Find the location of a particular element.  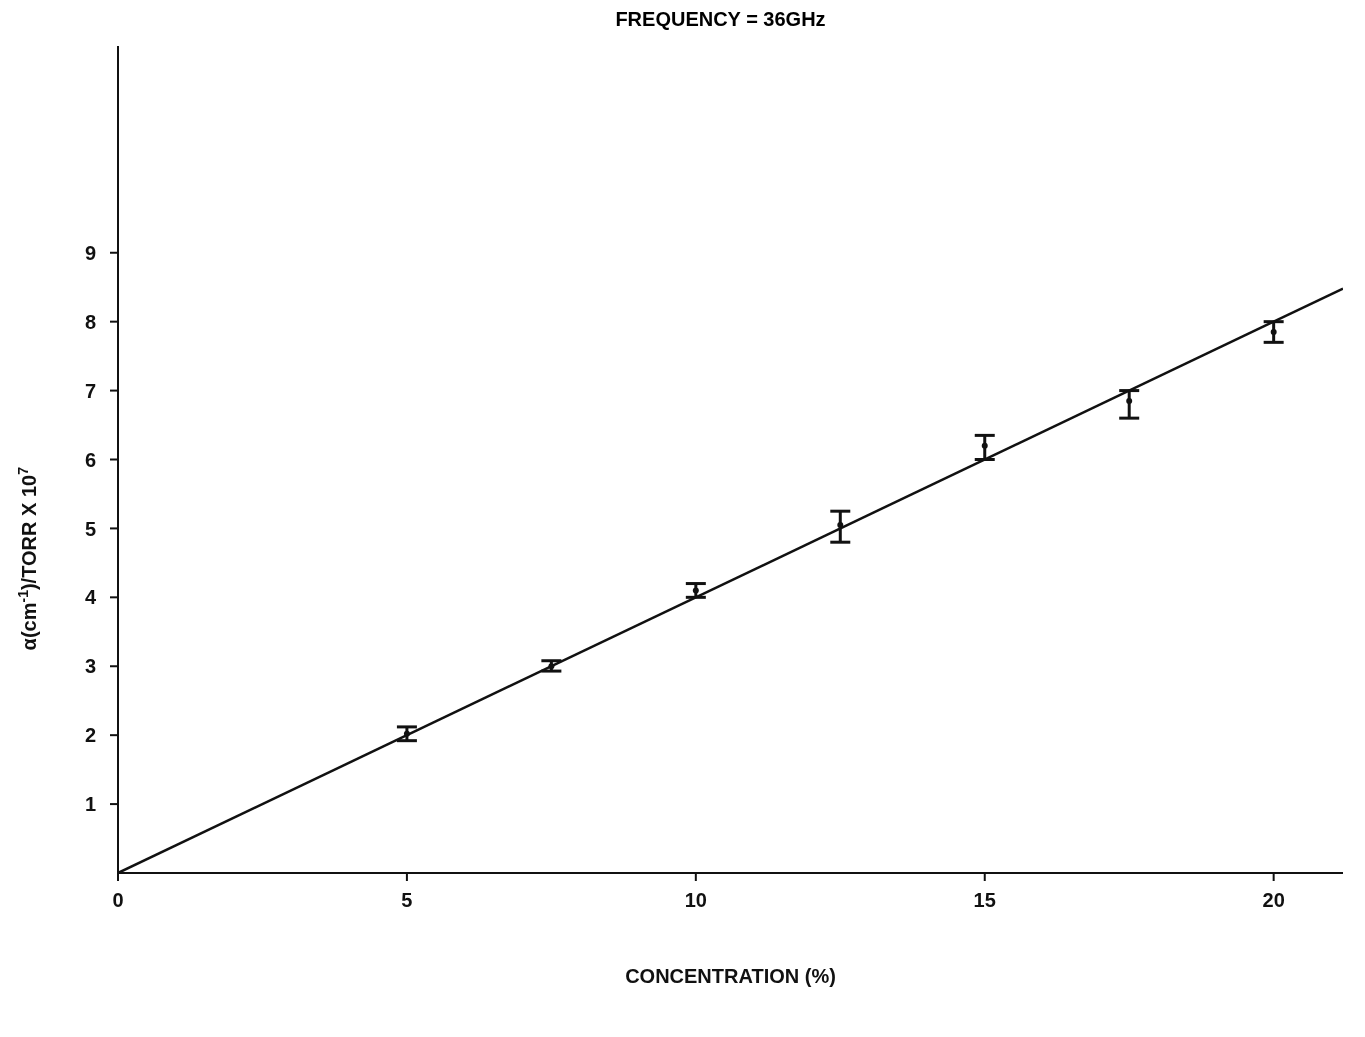

y-tick-label: 3 is located at coordinates (90, 666).